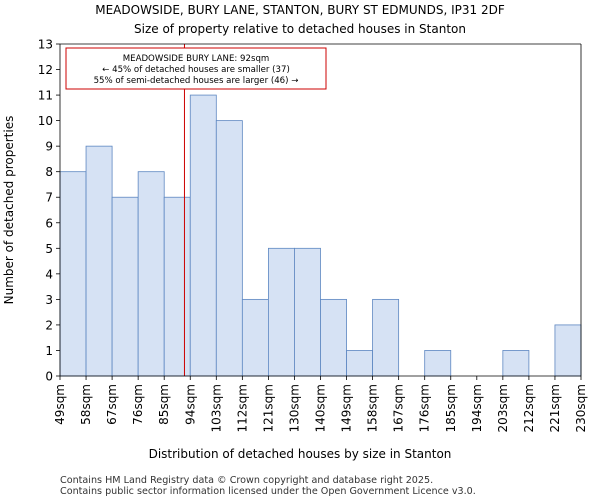 The height and width of the screenshot is (500, 600). What do you see at coordinates (49, 274) in the screenshot?
I see `y-tick-label: 4` at bounding box center [49, 274].